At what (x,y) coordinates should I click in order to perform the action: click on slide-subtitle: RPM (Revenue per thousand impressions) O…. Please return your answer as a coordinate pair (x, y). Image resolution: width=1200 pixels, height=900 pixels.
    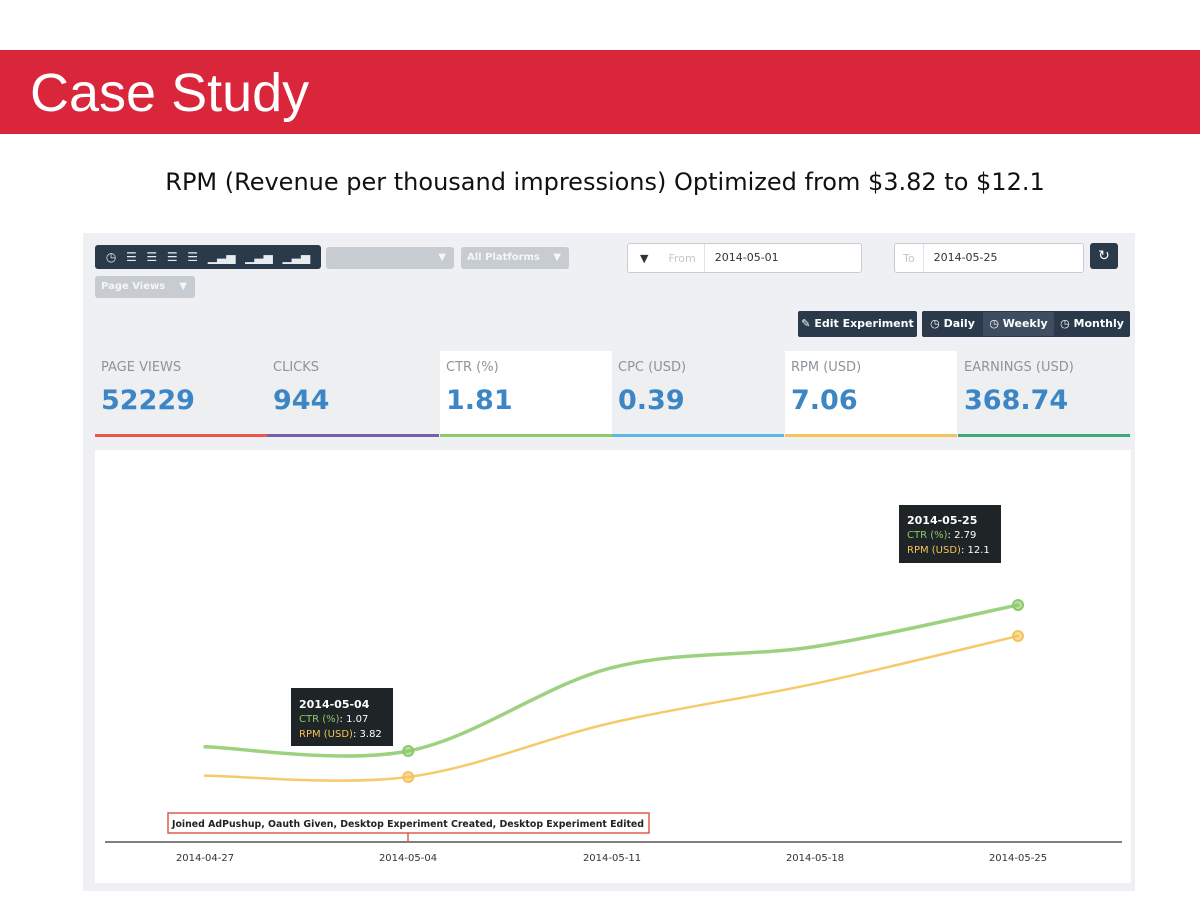
    Looking at the image, I should click on (605, 182).